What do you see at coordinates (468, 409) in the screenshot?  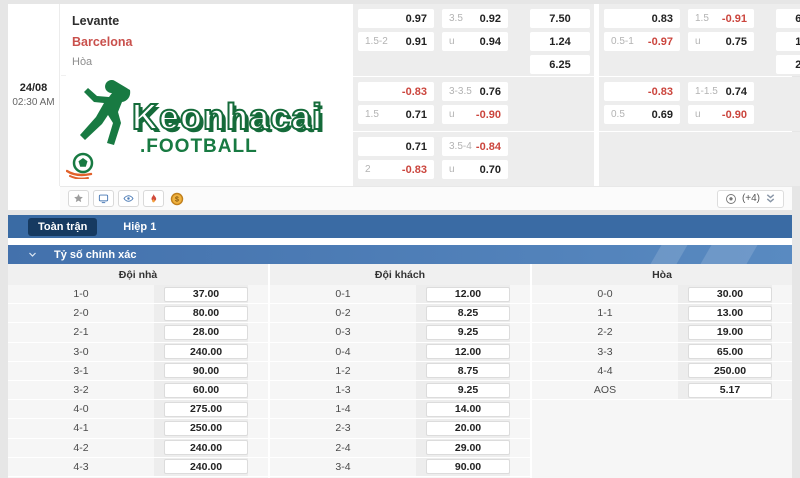 I see `score-odds-button: 14.00` at bounding box center [468, 409].